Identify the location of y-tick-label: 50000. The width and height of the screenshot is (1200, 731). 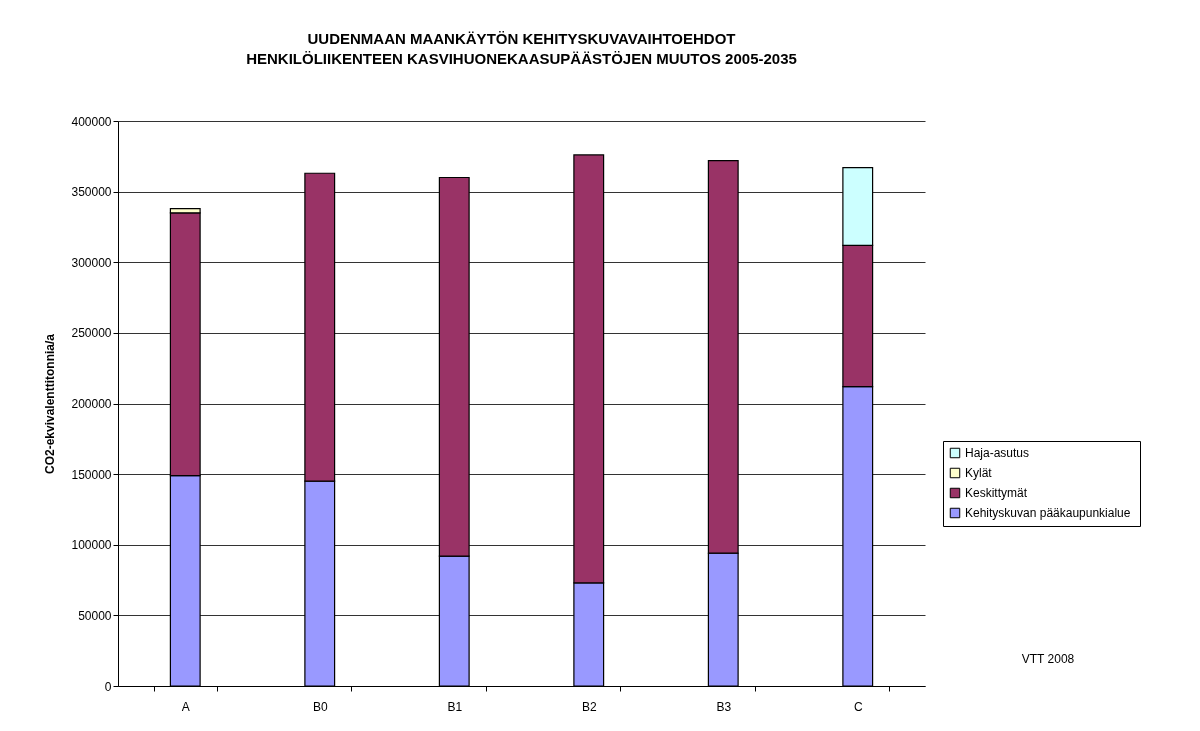
(95, 615).